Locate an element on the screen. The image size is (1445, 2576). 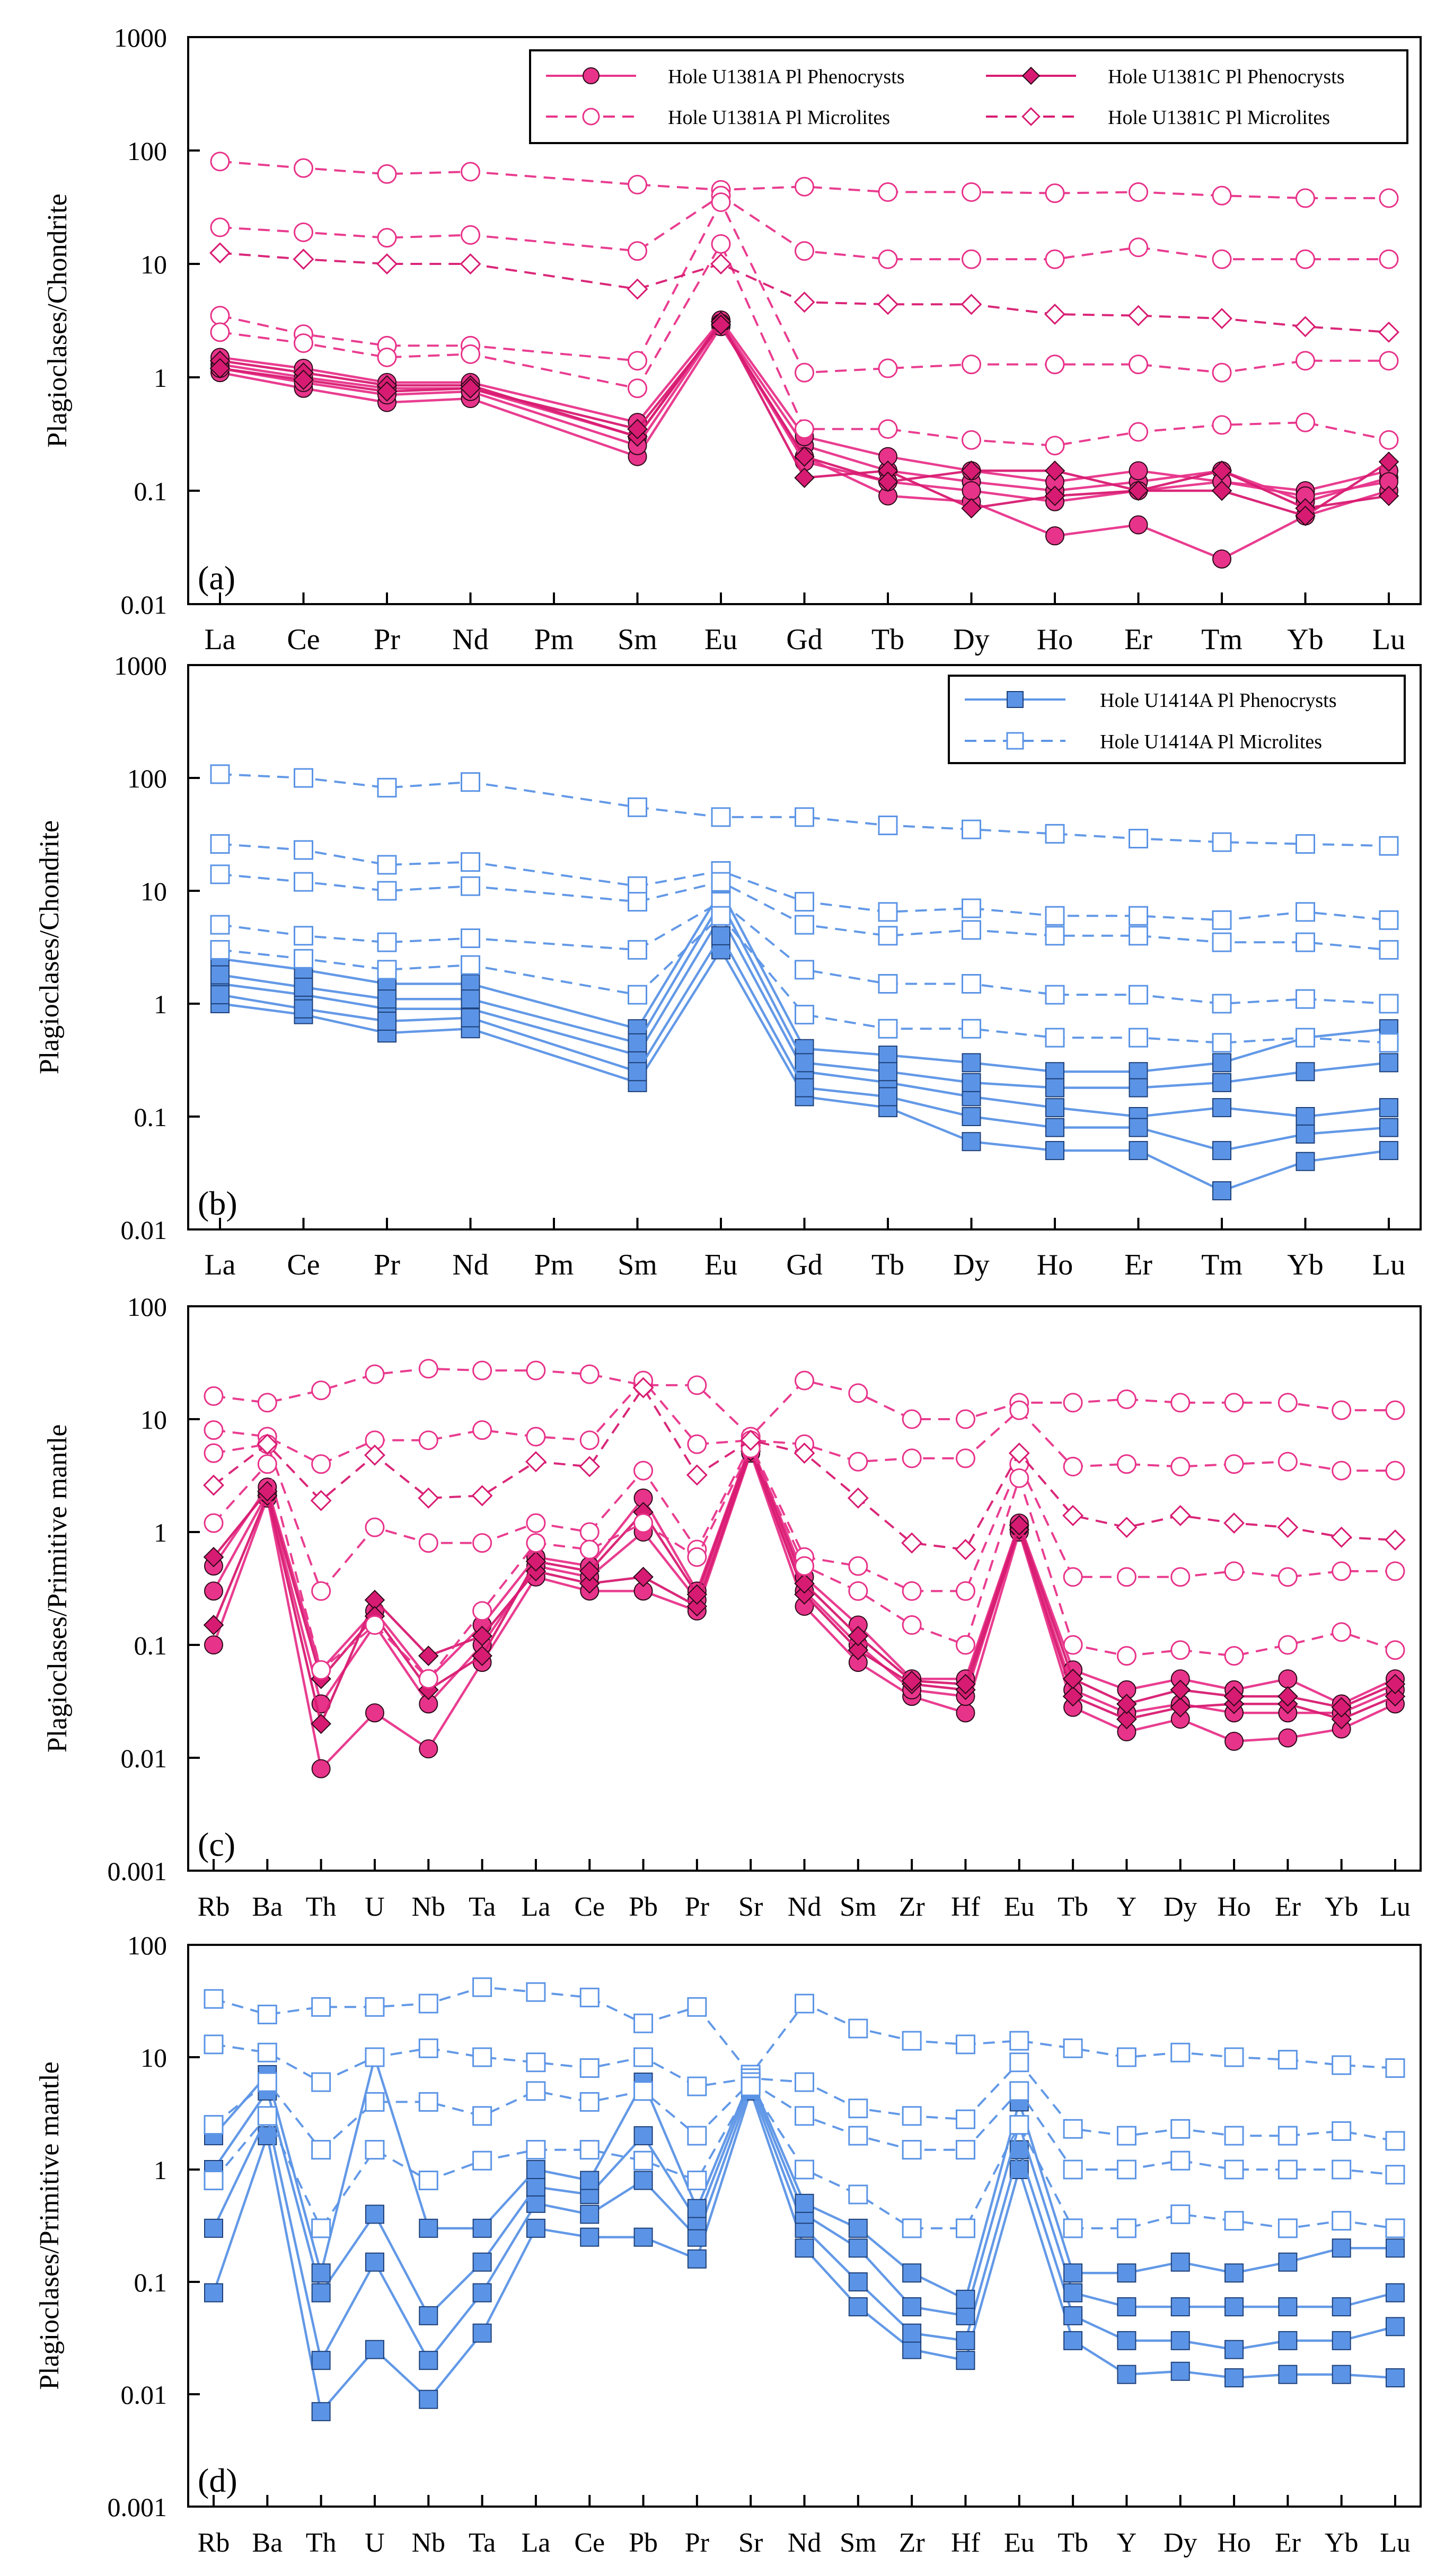
y-tick-label: 0.01 is located at coordinates (144, 604).